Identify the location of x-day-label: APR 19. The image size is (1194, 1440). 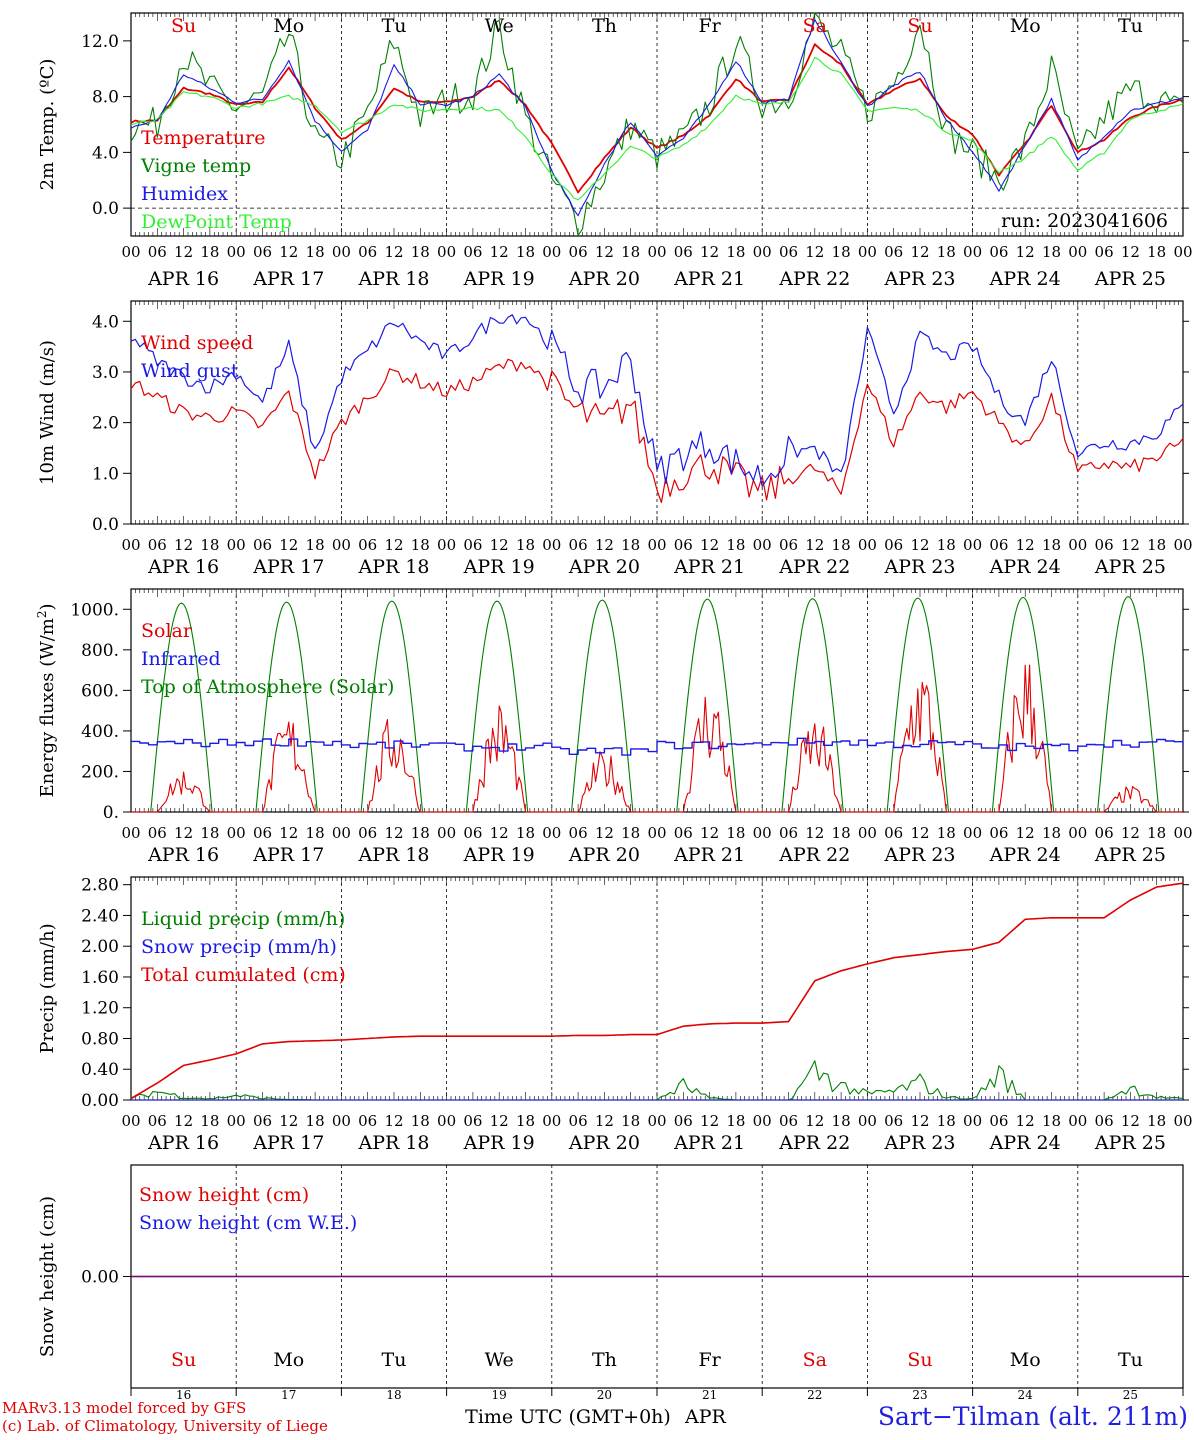
(499, 279).